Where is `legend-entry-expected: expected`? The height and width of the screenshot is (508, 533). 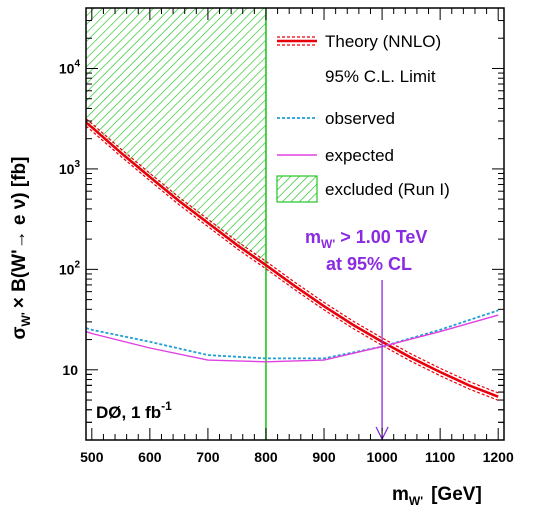
legend-entry-expected: expected is located at coordinates (335, 155).